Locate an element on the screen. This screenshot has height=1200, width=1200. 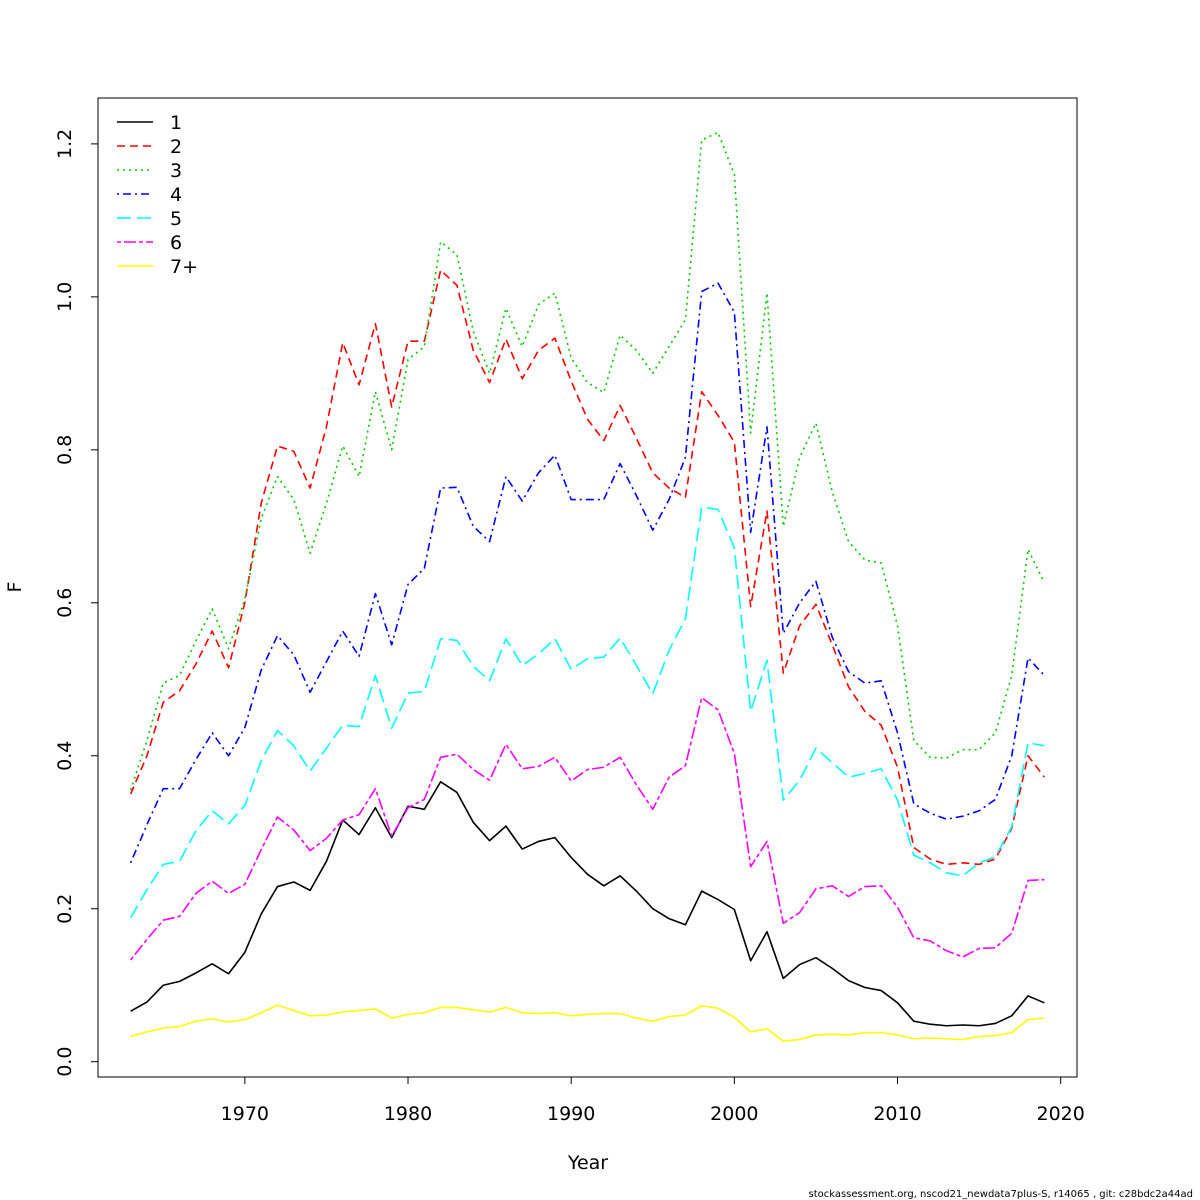
x-tick-label: 2000 is located at coordinates (734, 1114).